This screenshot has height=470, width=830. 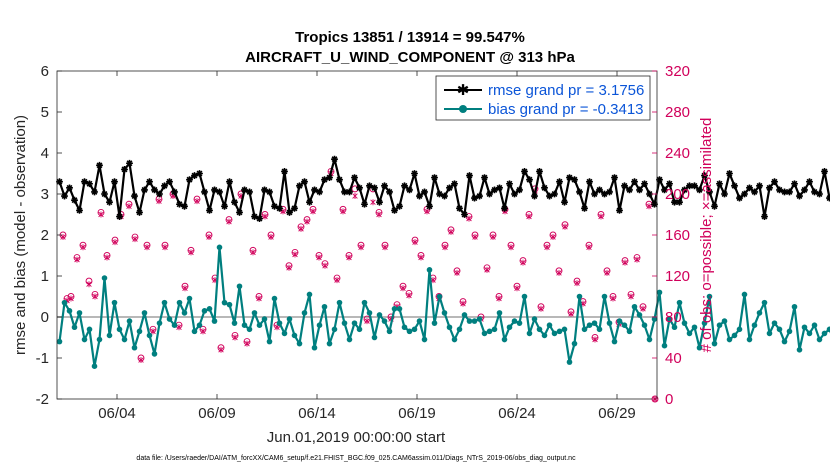 I want to click on y-right-tick-label: 280, so click(x=677, y=112).